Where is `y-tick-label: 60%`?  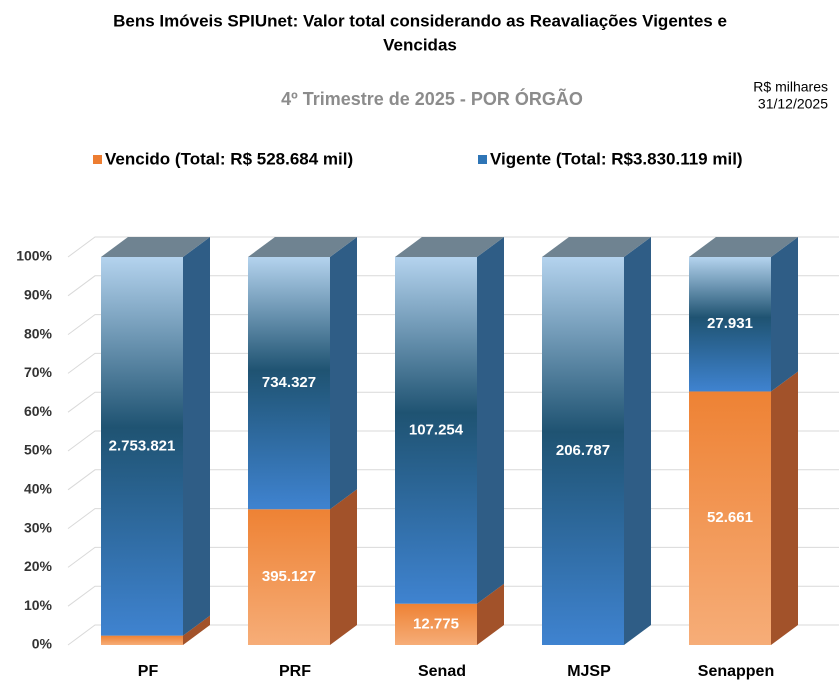 y-tick-label: 60% is located at coordinates (38, 411).